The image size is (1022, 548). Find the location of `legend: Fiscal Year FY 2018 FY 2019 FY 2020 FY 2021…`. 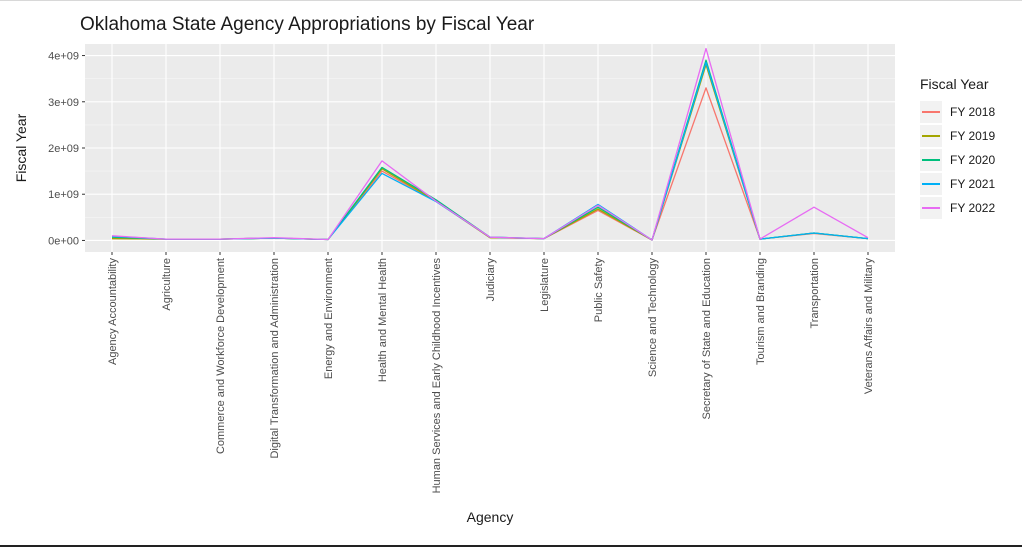

legend: Fiscal Year FY 2018 FY 2019 FY 2020 FY 2021… is located at coordinates (970, 148).